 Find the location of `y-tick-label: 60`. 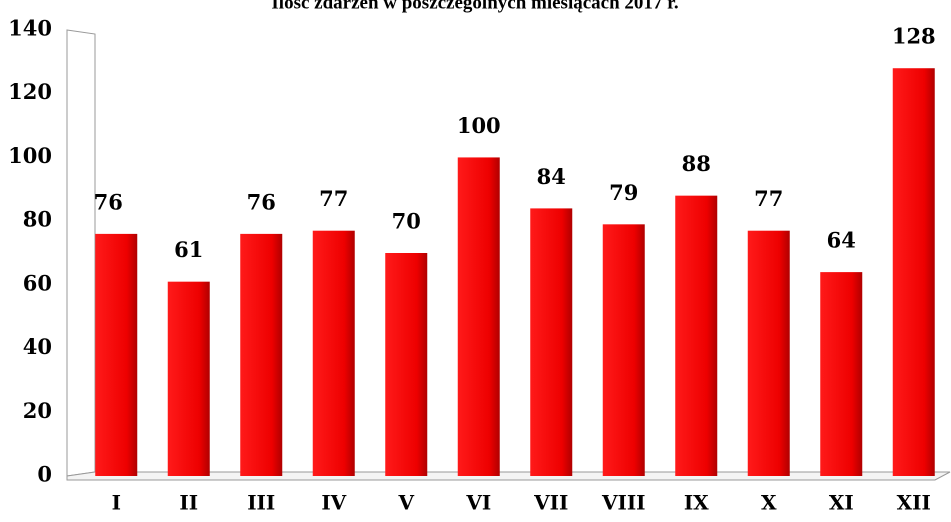

y-tick-label: 60 is located at coordinates (37, 282).